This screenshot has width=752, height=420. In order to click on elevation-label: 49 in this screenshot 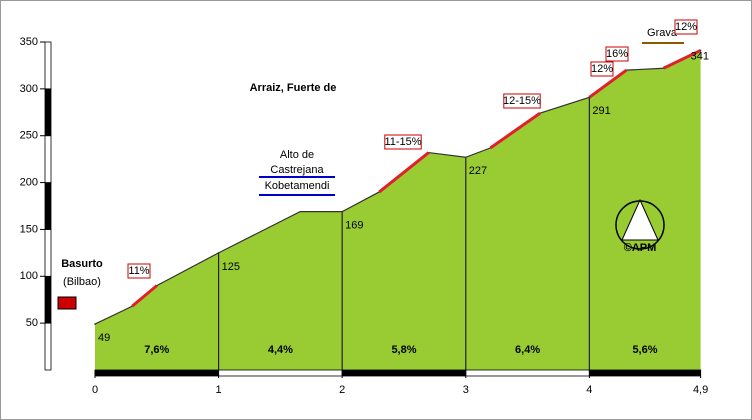, I will do `click(104, 338)`.